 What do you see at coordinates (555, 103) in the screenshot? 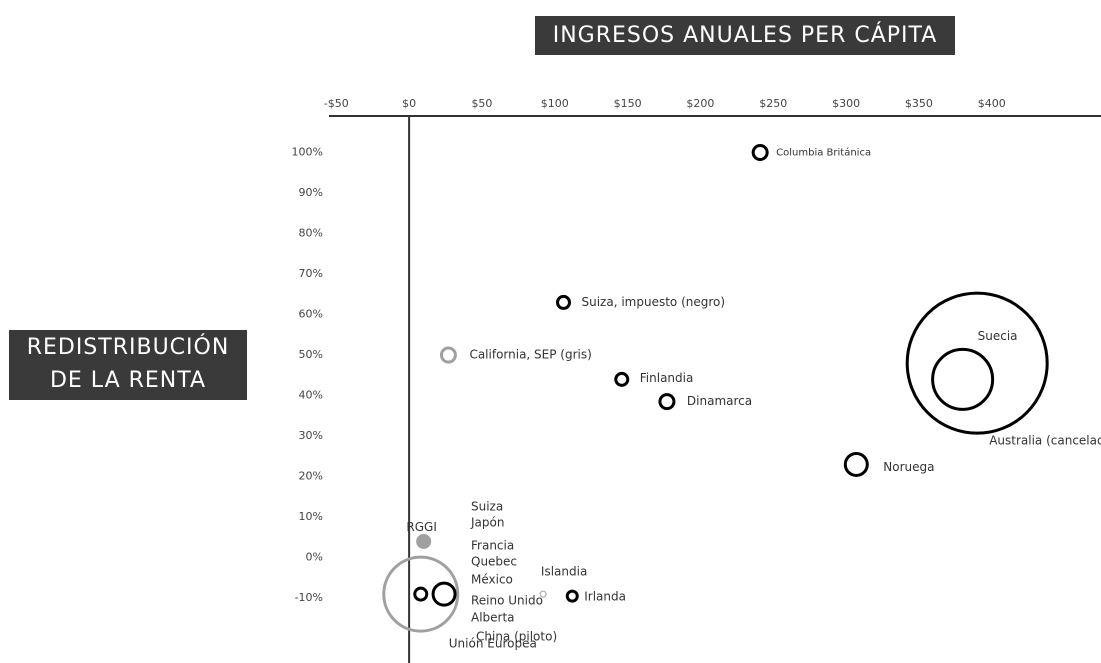
I see `x-tick-label: $100` at bounding box center [555, 103].